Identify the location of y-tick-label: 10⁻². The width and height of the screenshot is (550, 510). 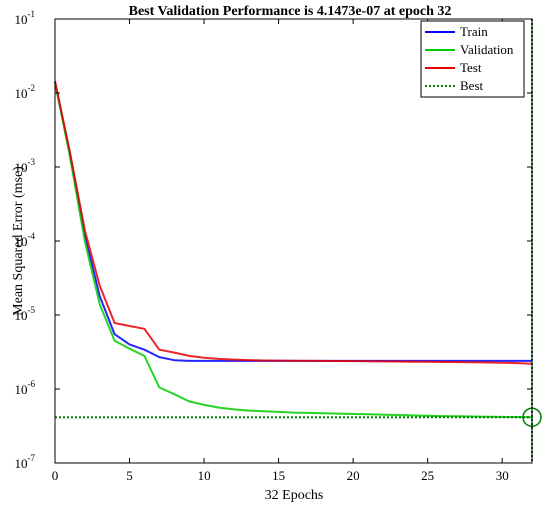
(25, 92).